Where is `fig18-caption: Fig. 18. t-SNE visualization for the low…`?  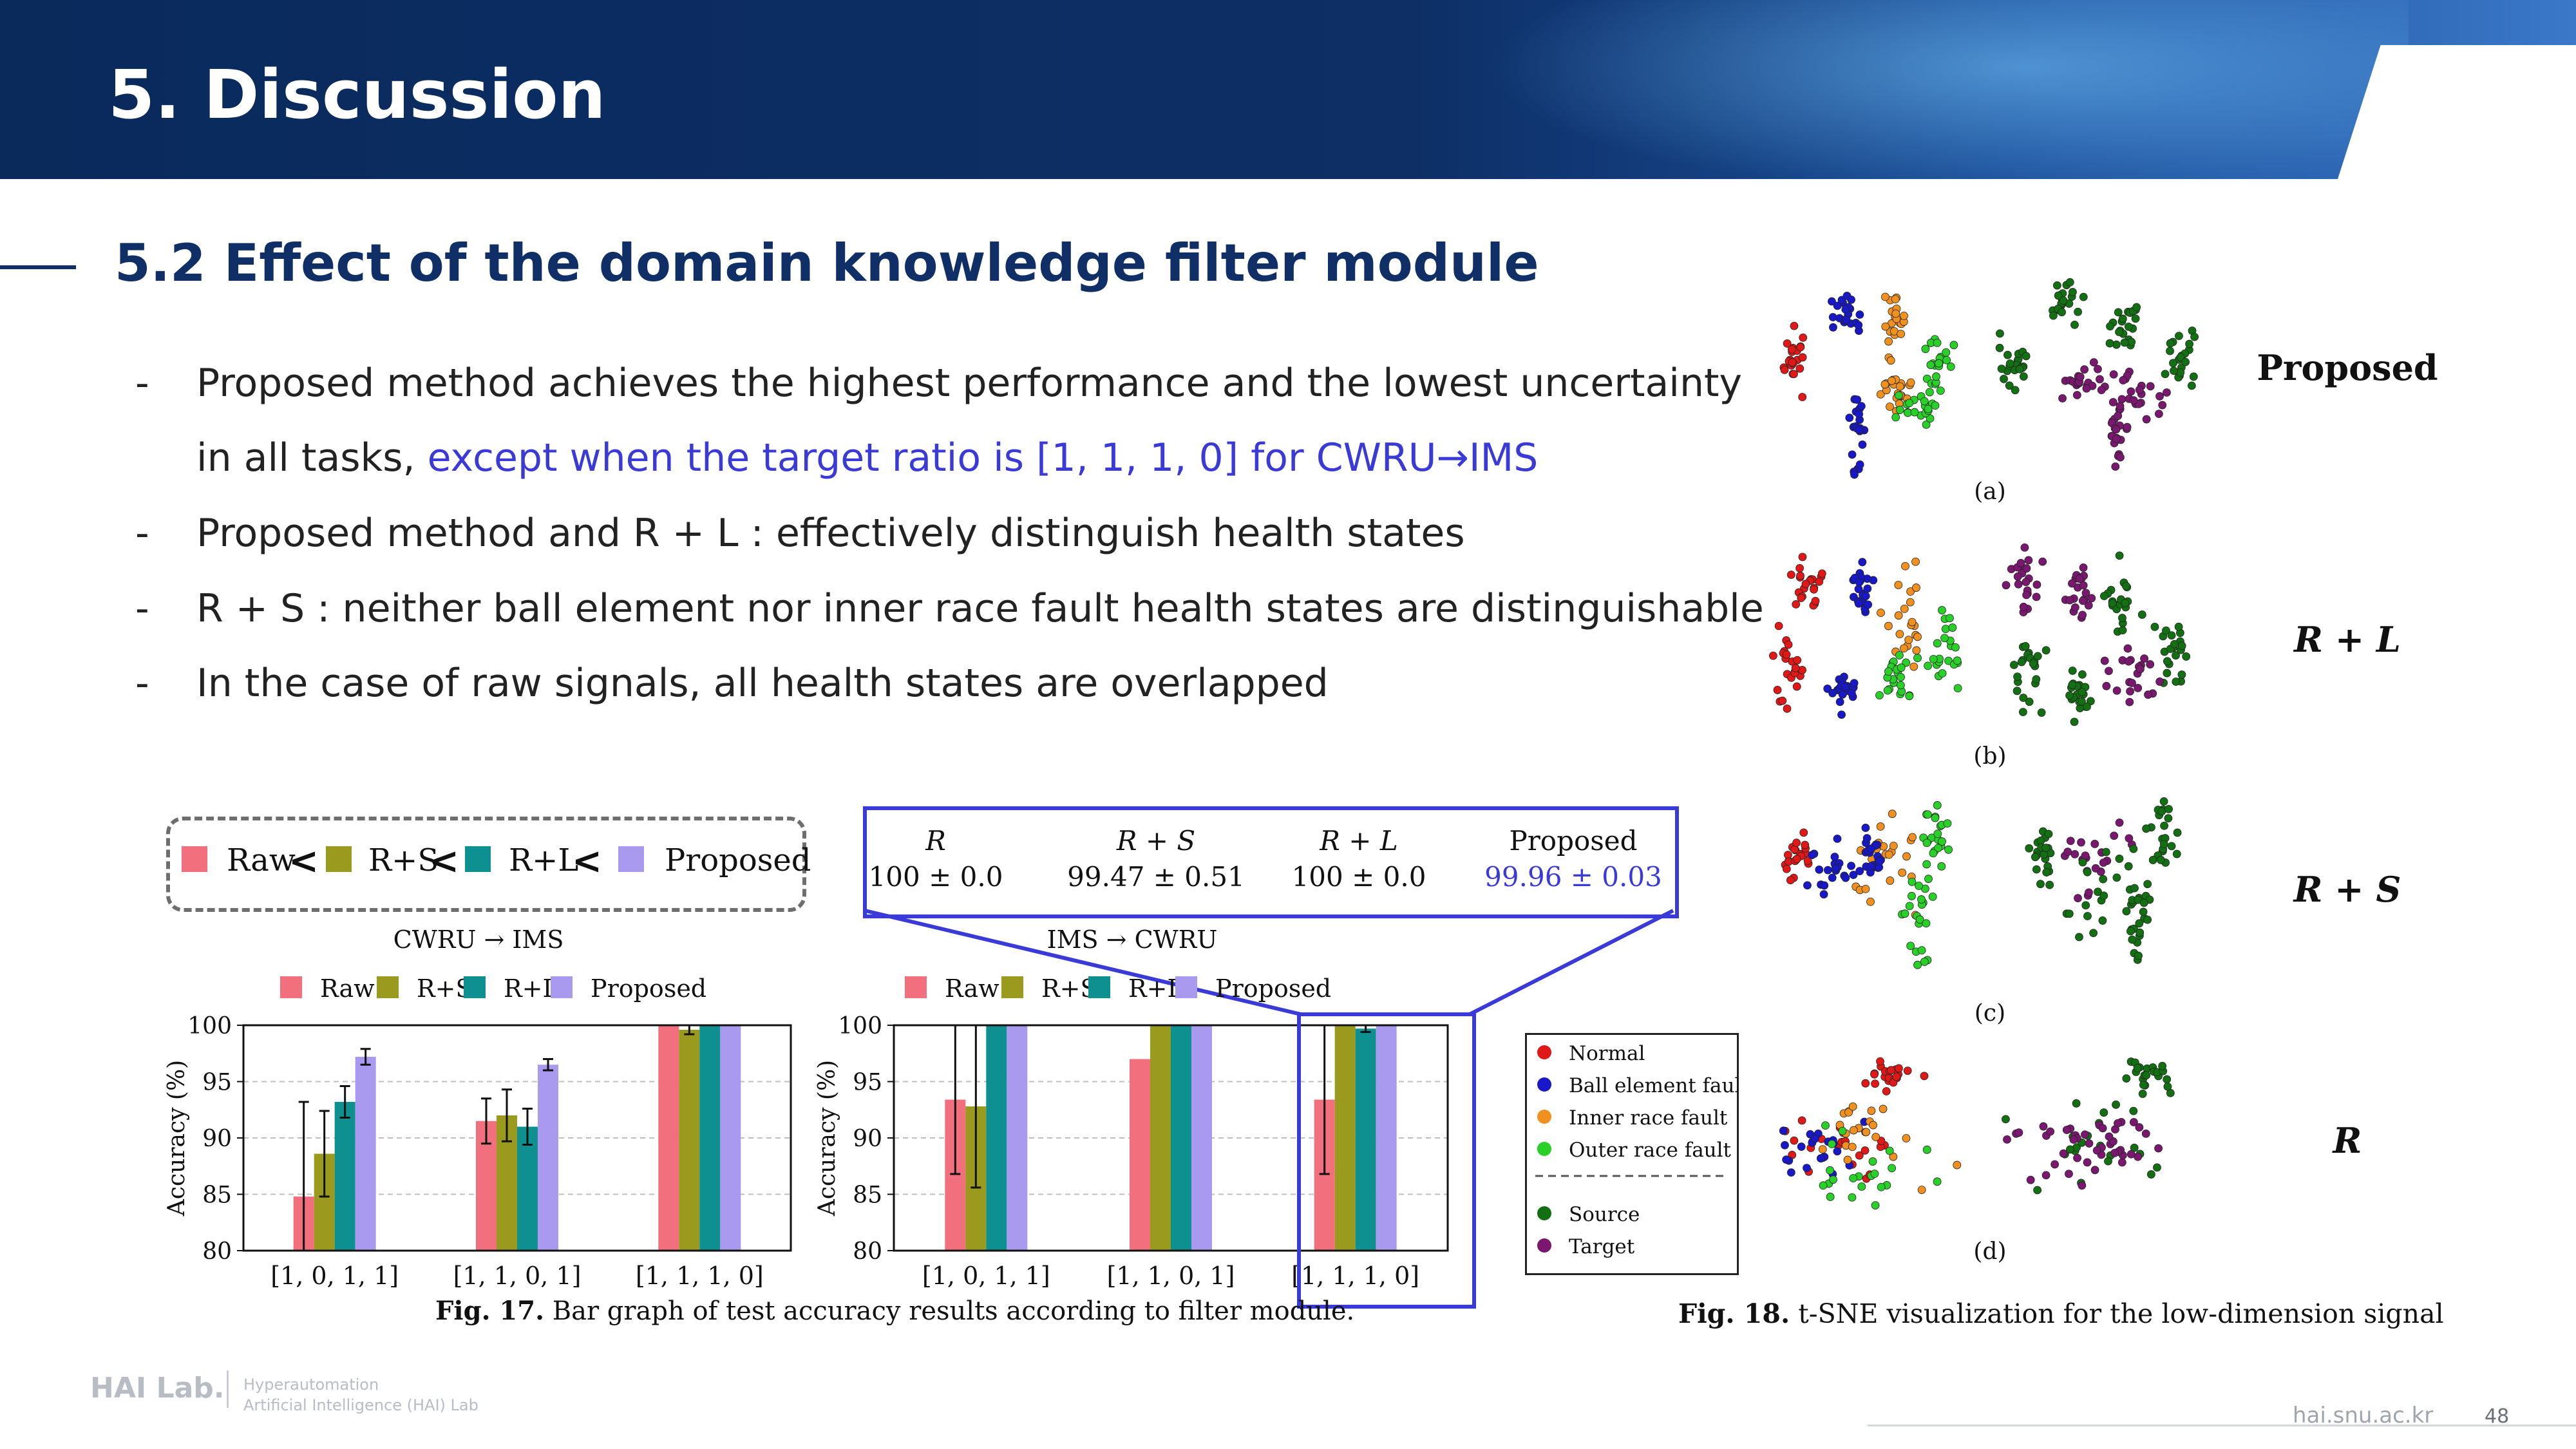 fig18-caption: Fig. 18. t-SNE visualization for the low… is located at coordinates (2061, 1314).